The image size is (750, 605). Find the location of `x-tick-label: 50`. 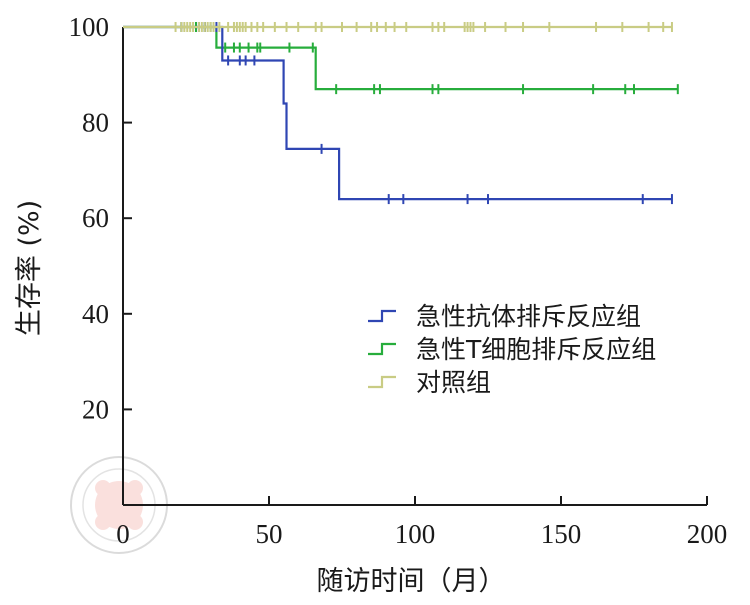

x-tick-label: 50 is located at coordinates (269, 534).